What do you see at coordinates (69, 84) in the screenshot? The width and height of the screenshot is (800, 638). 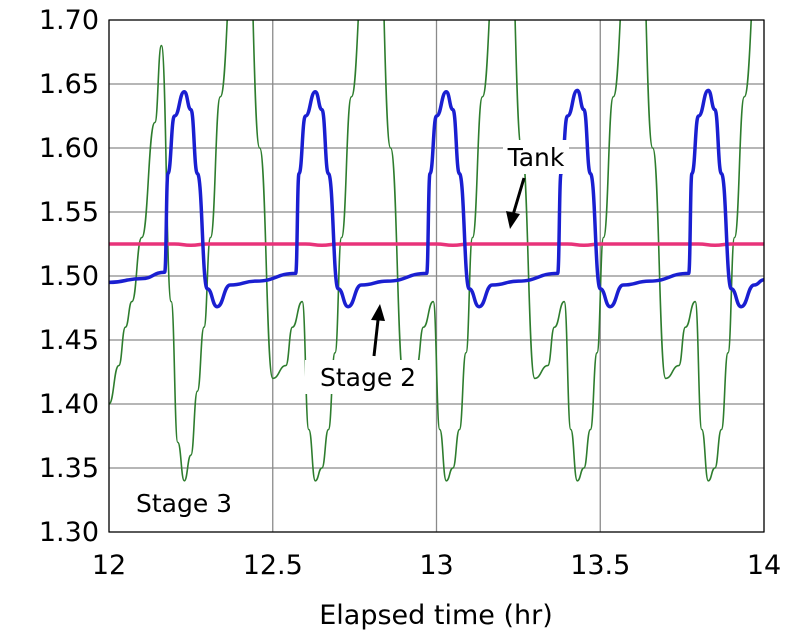 I see `y-tick-label: 1.65` at bounding box center [69, 84].